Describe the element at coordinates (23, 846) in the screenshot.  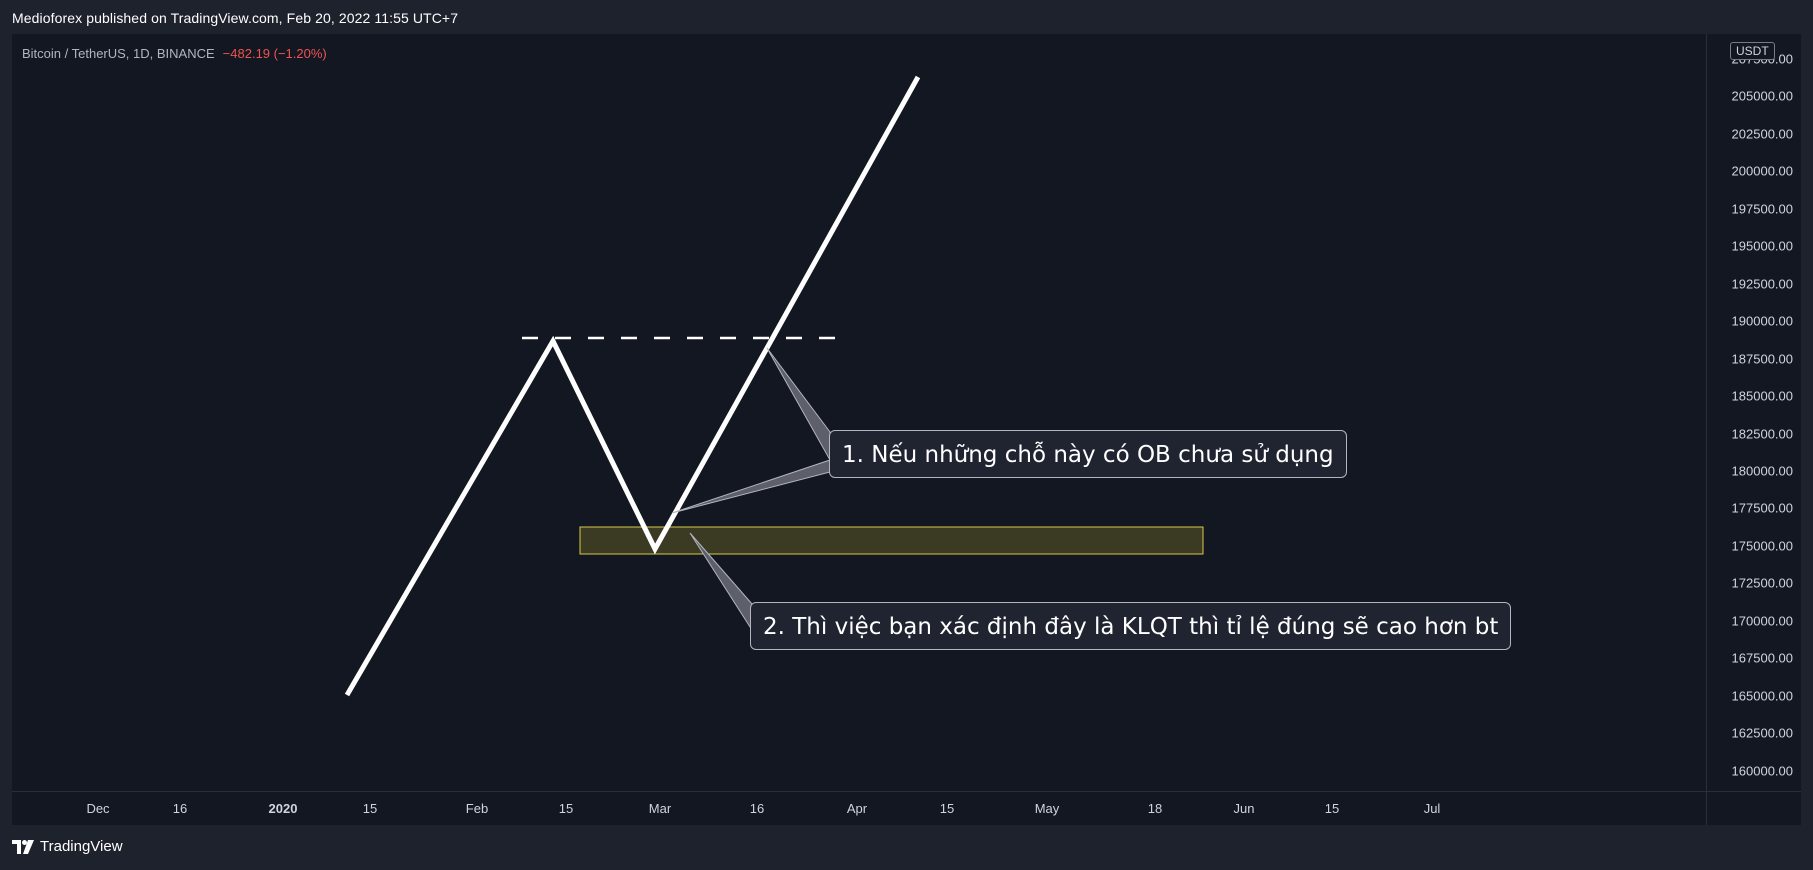
I see `tradingview-logo-icon` at that location.